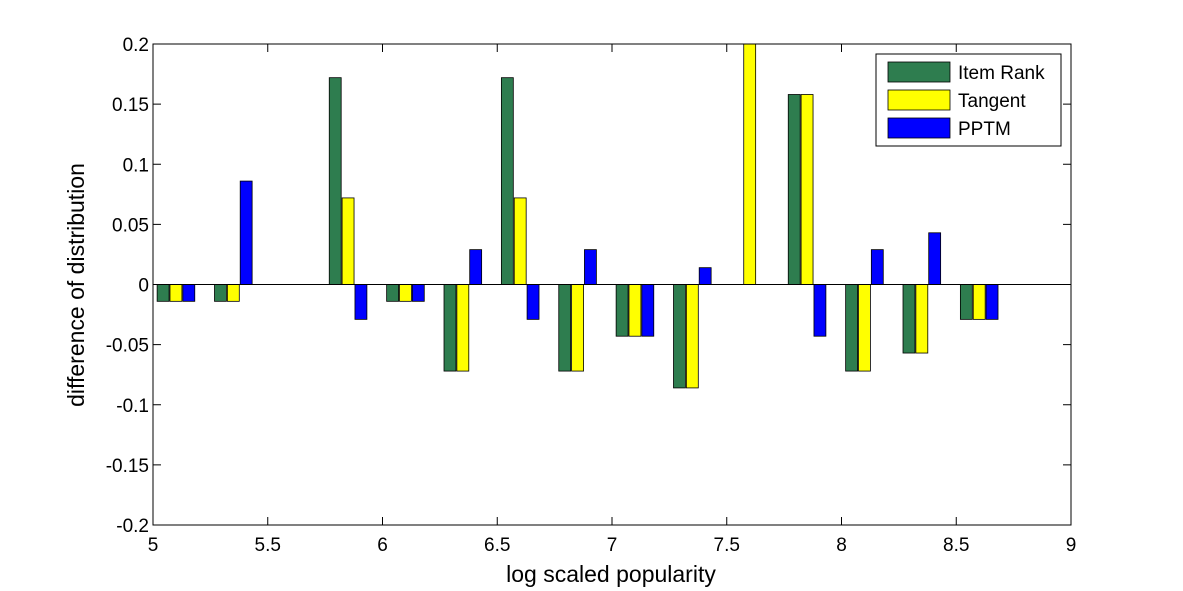 This screenshot has width=1183, height=591. What do you see at coordinates (956, 545) in the screenshot?
I see `x-tick-label: 8.5` at bounding box center [956, 545].